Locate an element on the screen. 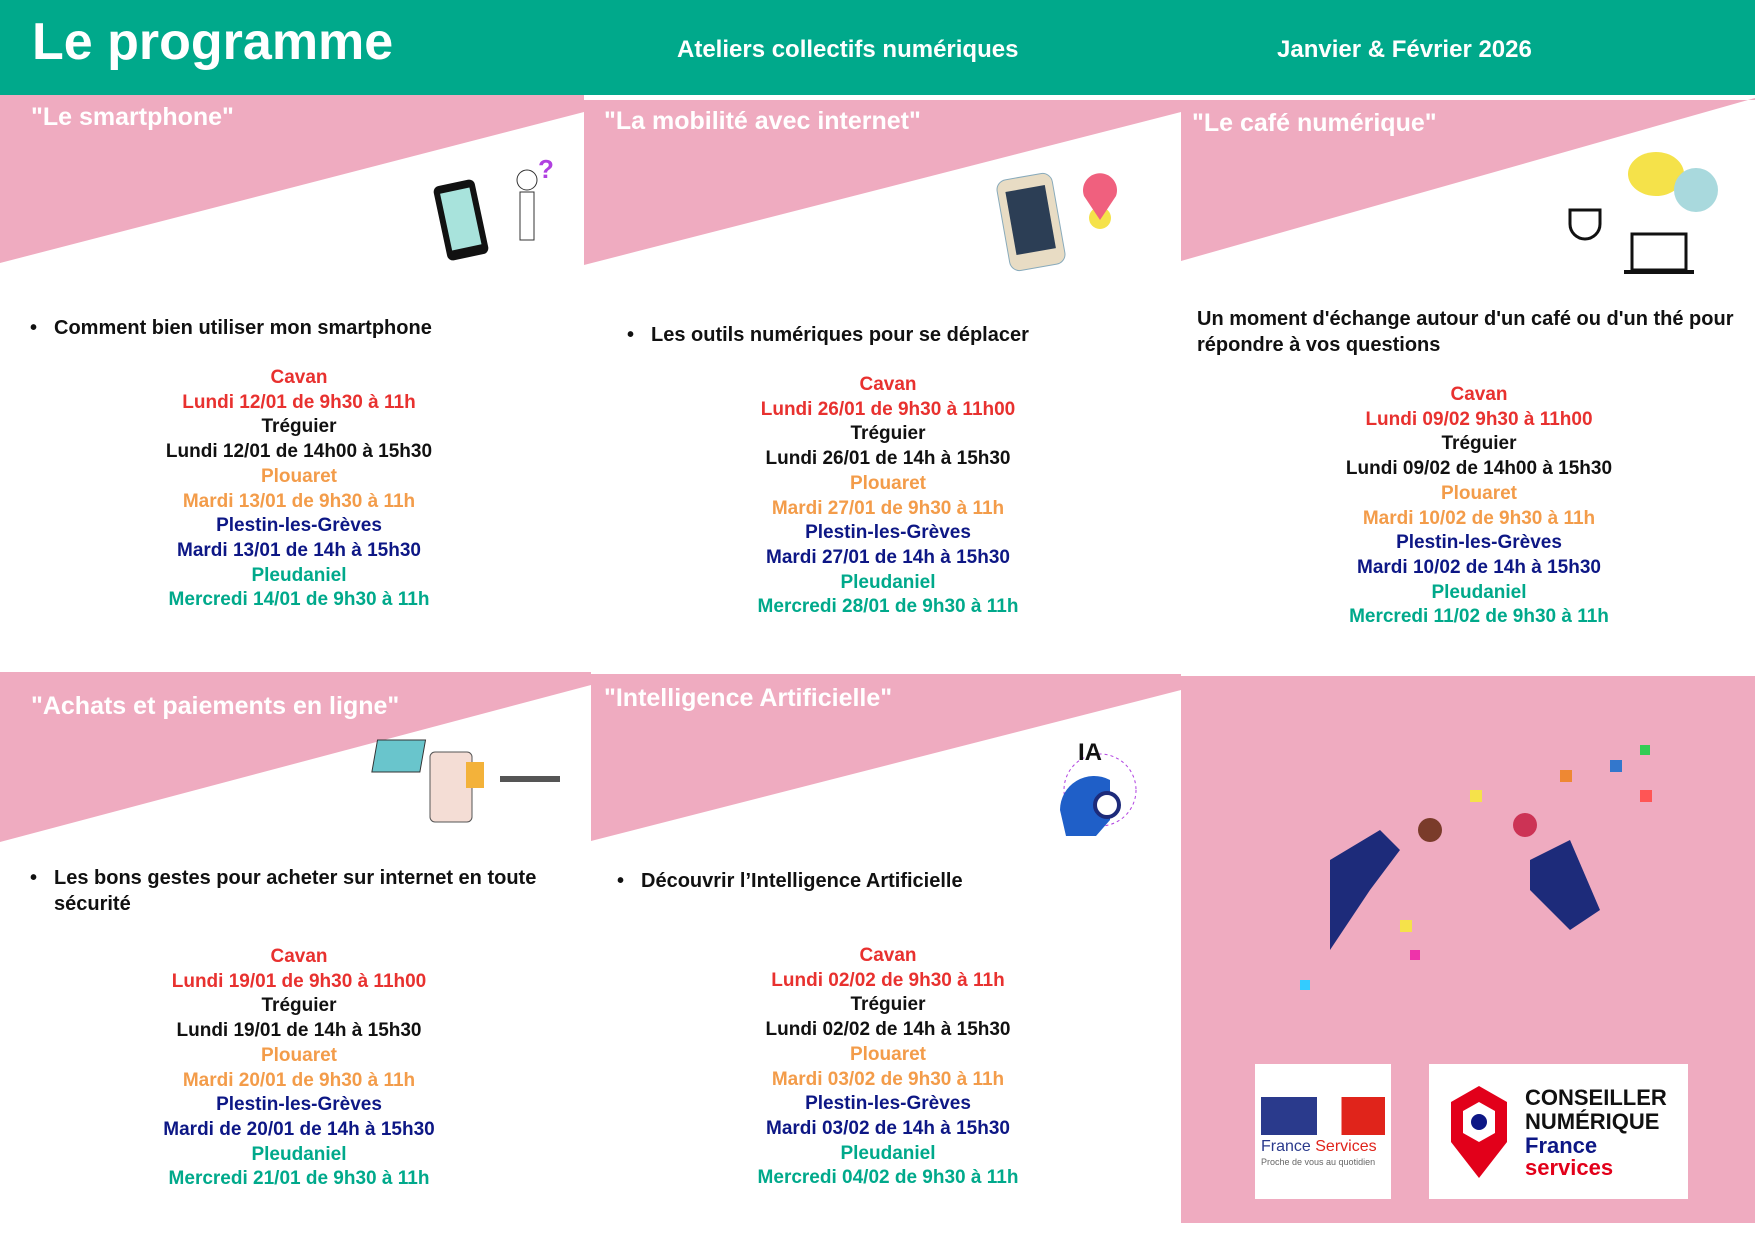 This screenshot has width=1755, height=1241. schedule-time: Mercredi 28/01 de 9h30 à 11h is located at coordinates (888, 607).